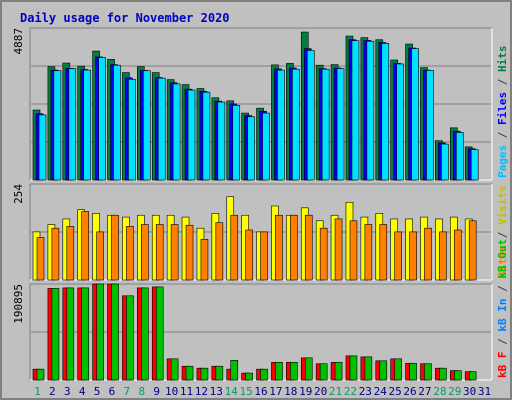 This screenshot has height=402, width=512. I want to click on day-label-22: 22, so click(350, 391).